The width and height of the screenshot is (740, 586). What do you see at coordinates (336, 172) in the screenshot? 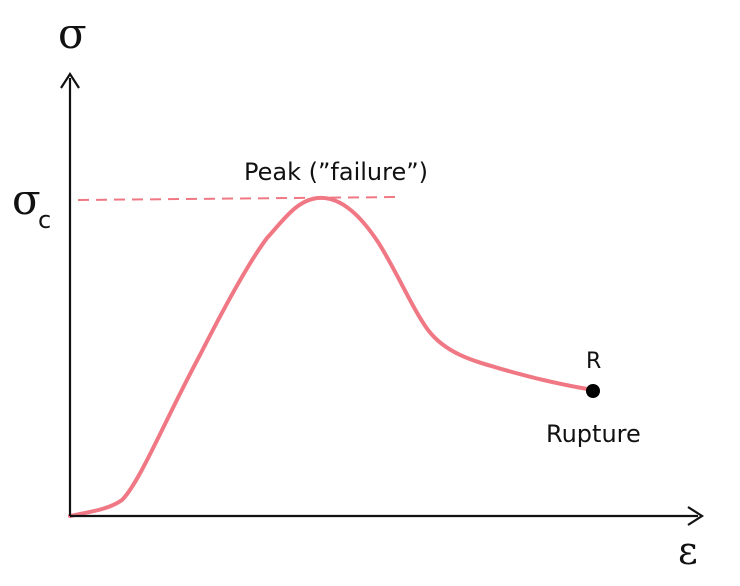
I see `peak-label: Peak (”failure”)` at bounding box center [336, 172].